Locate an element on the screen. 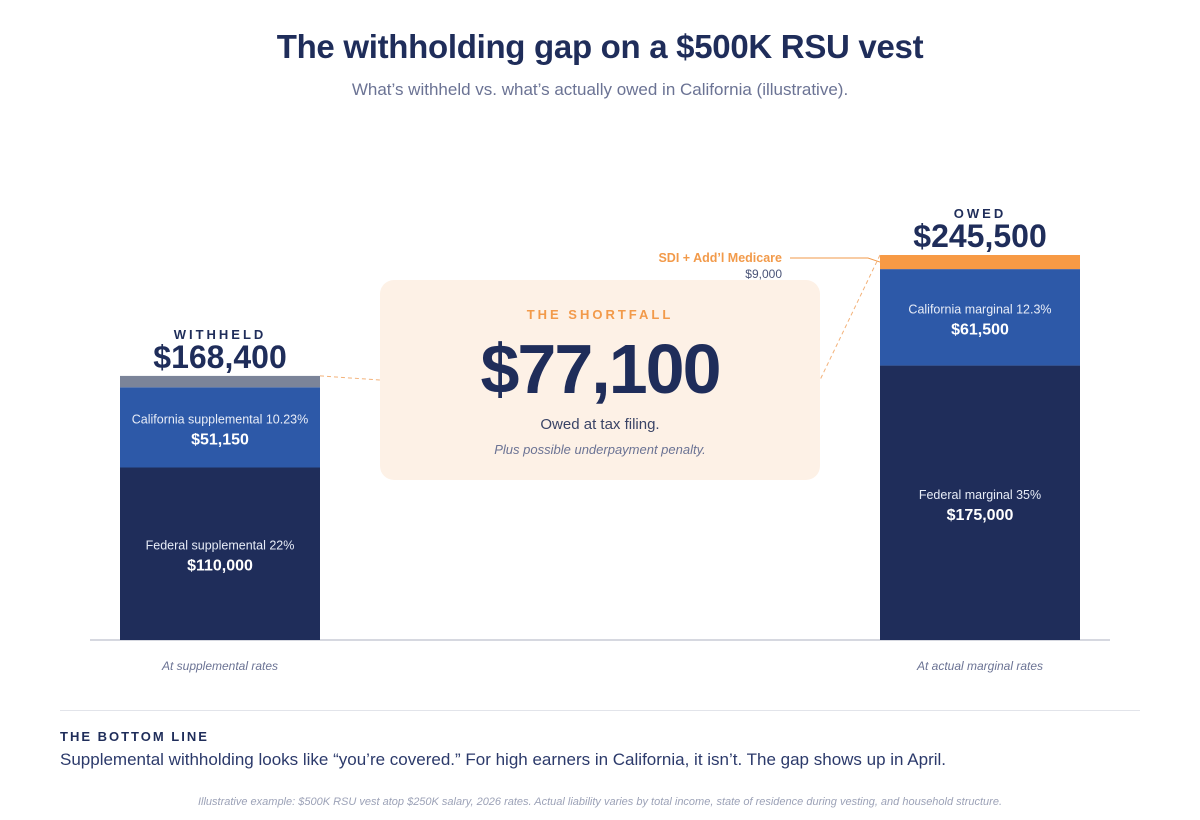 The width and height of the screenshot is (1200, 820). bar-caption: At supplemental rates is located at coordinates (219, 666).